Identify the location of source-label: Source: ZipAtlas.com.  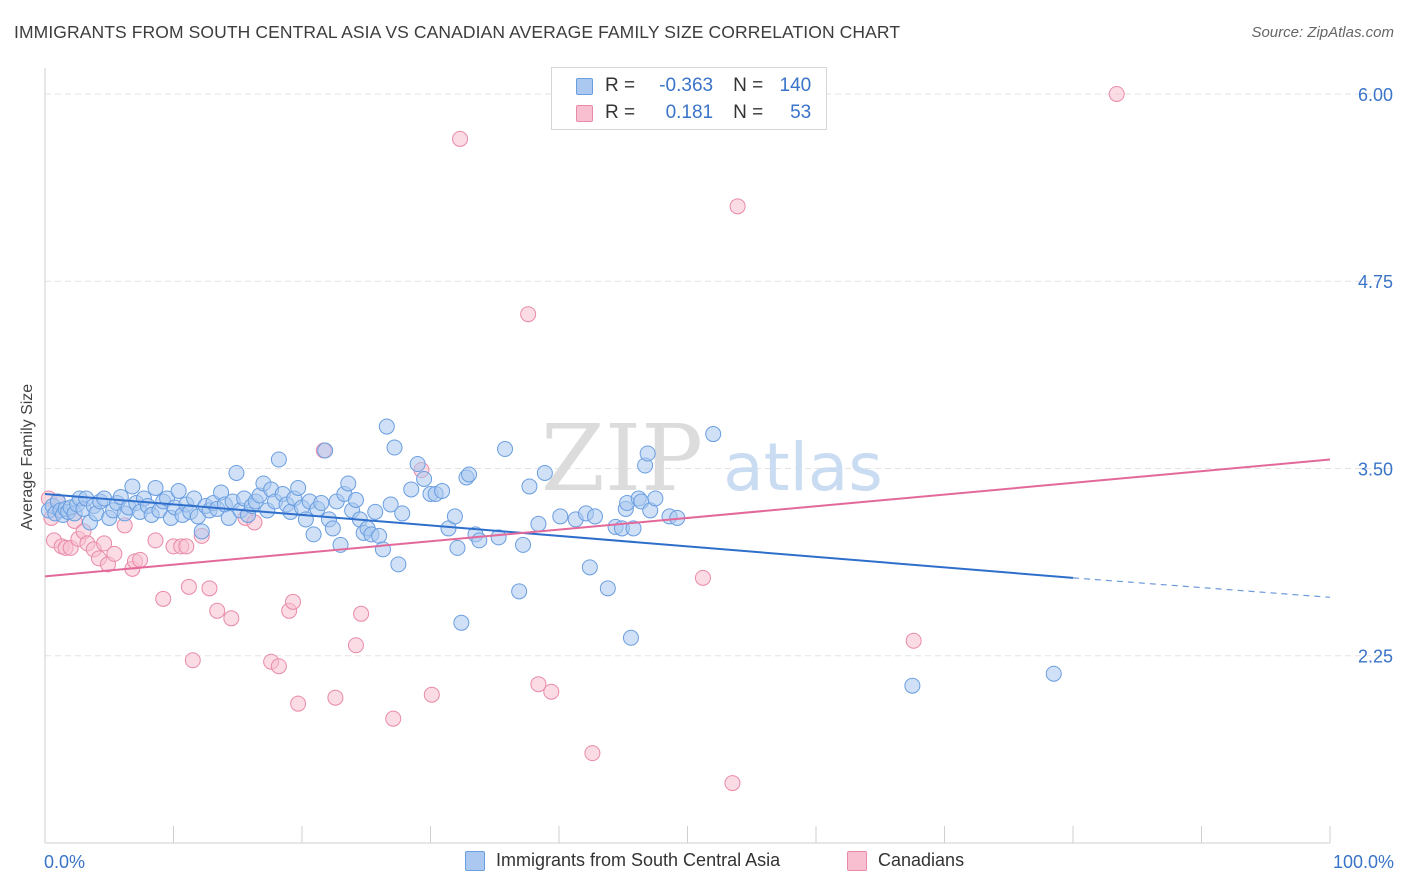
(1322, 32).